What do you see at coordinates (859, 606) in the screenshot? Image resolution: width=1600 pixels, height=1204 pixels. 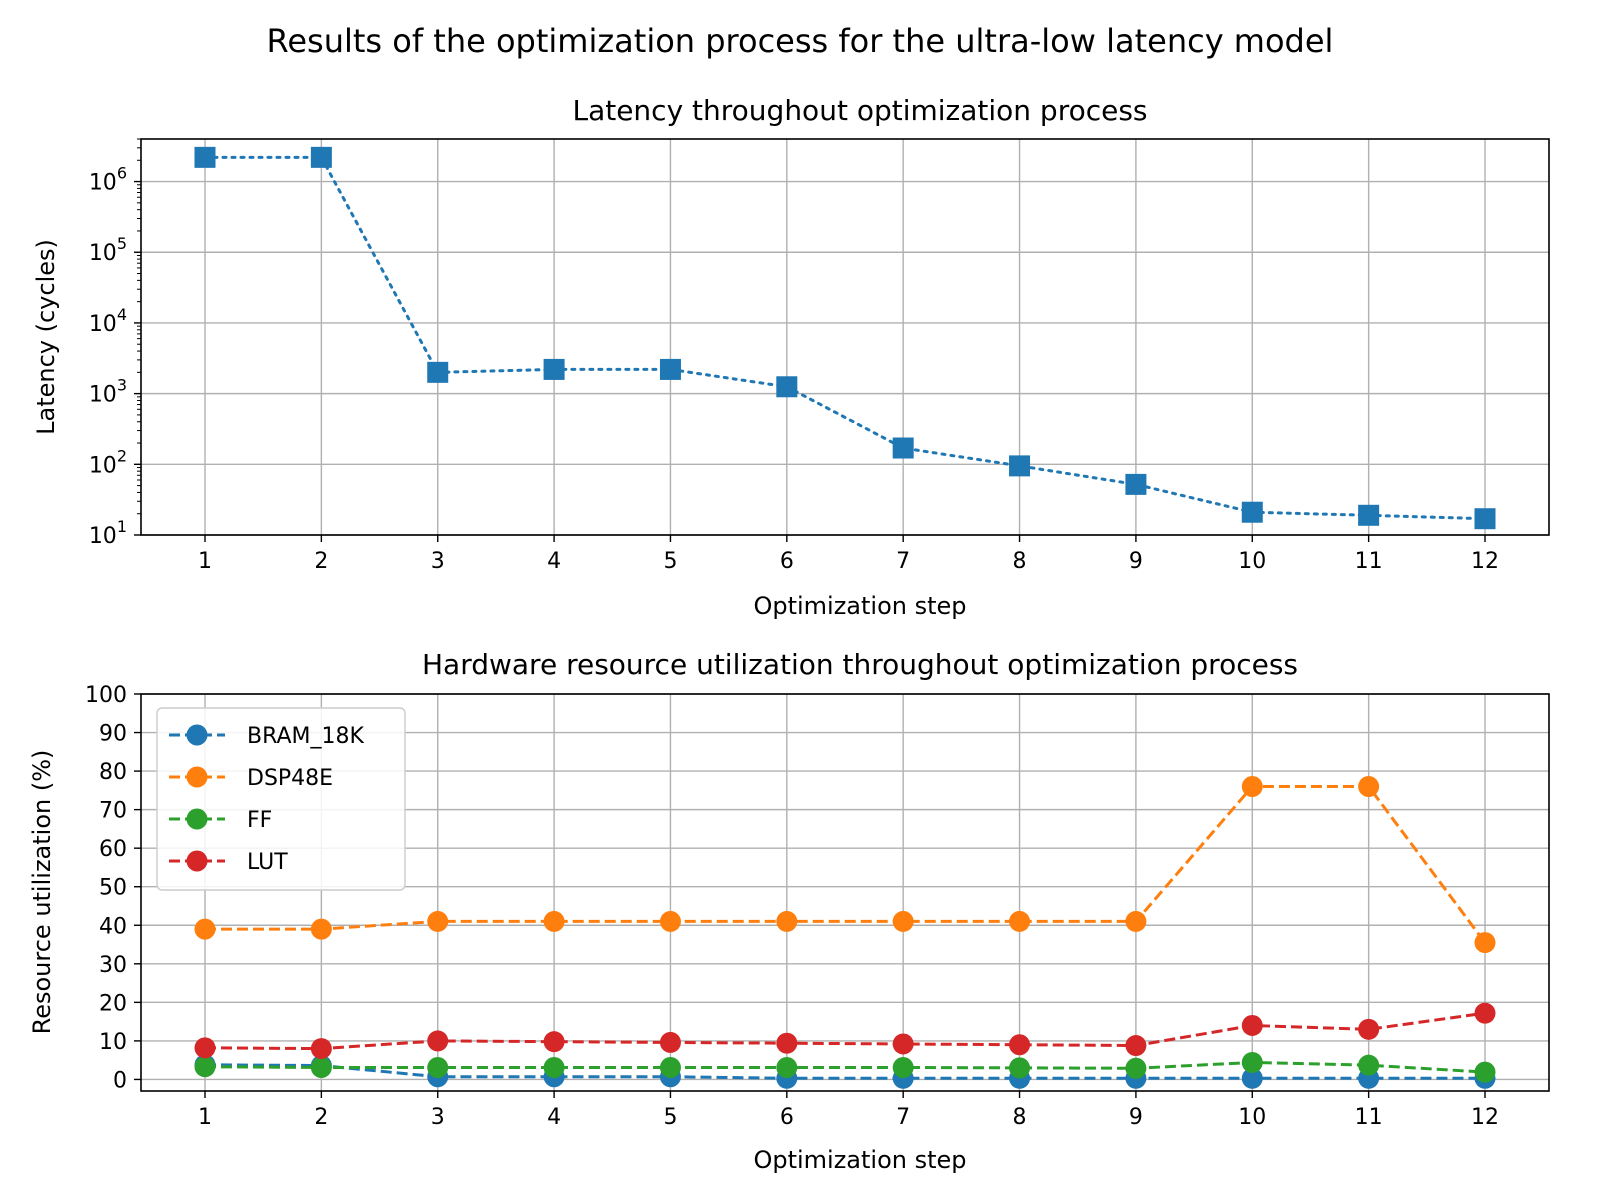 I see `latency-x-axis-label: Optimization step` at bounding box center [859, 606].